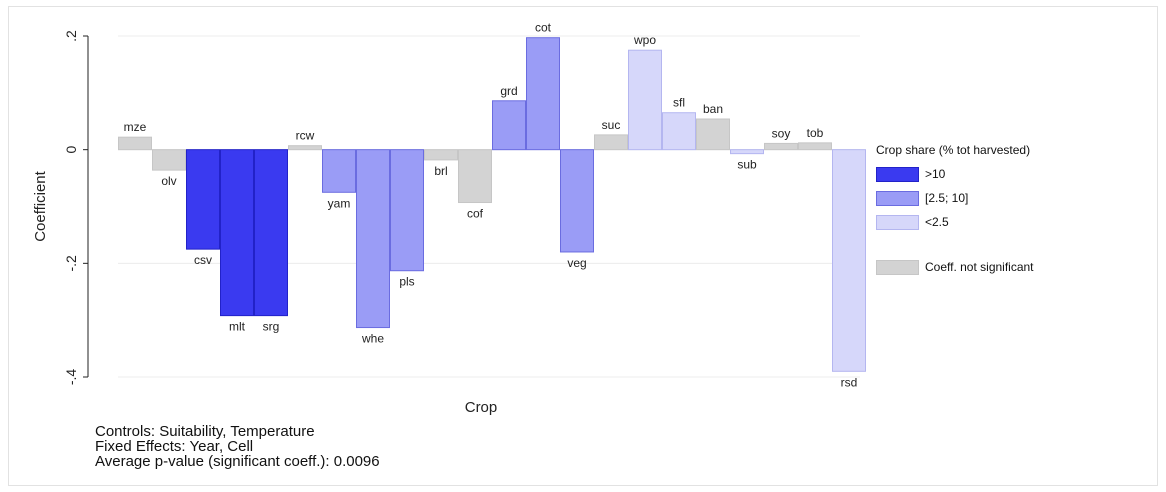 This screenshot has height=492, width=1166. Describe the element at coordinates (937, 222) in the screenshot. I see `legend-label-lt2_5: <2.5` at that location.